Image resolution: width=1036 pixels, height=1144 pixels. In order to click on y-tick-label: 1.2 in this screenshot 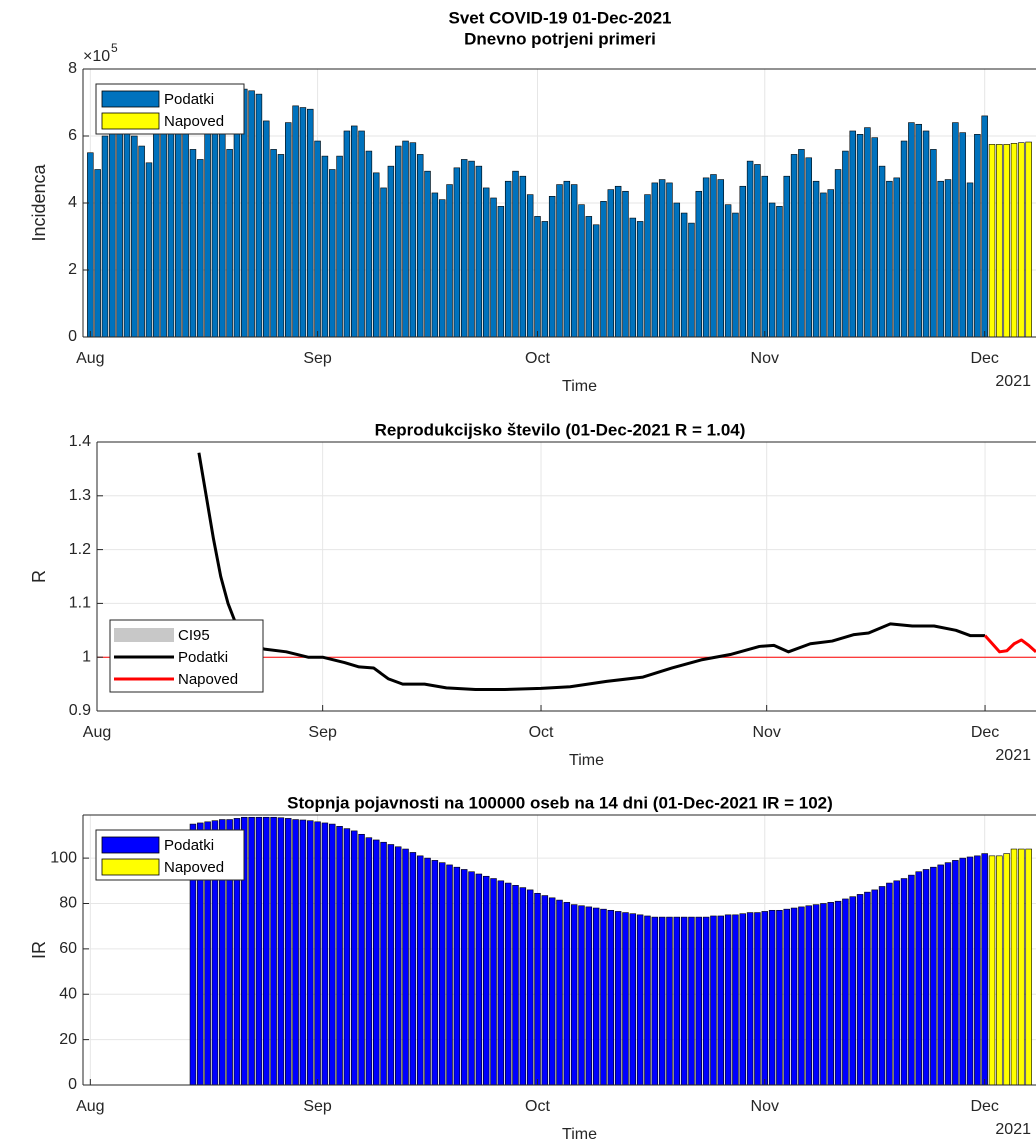, I will do `click(80, 549)`.